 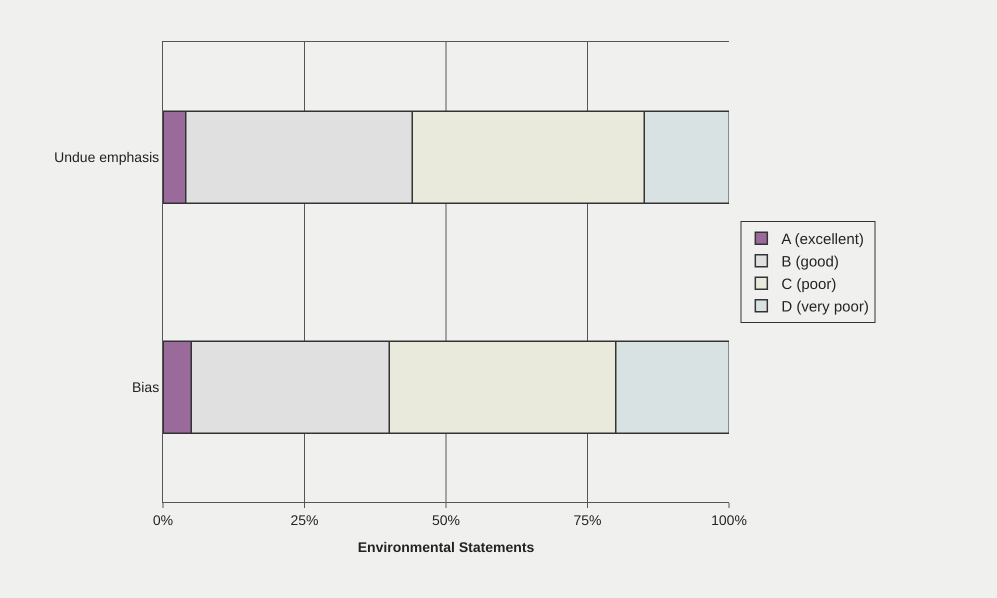 What do you see at coordinates (808, 285) in the screenshot?
I see `legend-label: C (poor)` at bounding box center [808, 285].